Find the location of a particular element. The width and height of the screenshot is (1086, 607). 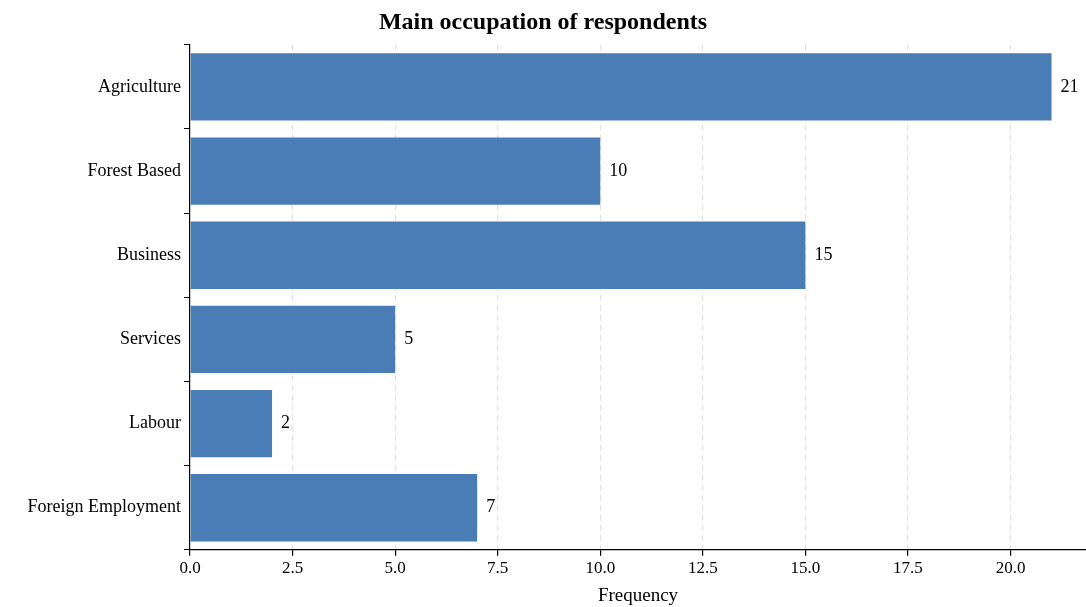

x-tick-label: 20.0 is located at coordinates (1010, 568).